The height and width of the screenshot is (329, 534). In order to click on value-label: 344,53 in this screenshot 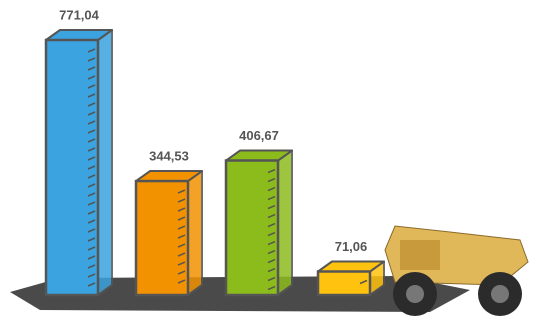, I will do `click(169, 155)`.